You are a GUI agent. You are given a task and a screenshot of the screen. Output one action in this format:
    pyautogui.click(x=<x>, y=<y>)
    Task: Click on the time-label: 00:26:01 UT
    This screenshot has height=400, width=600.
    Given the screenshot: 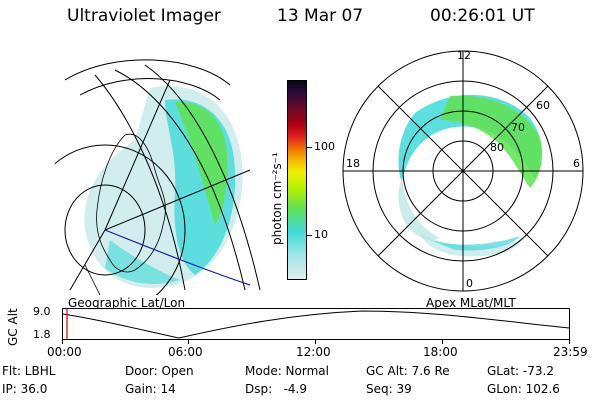 What is the action you would take?
    pyautogui.click(x=482, y=16)
    